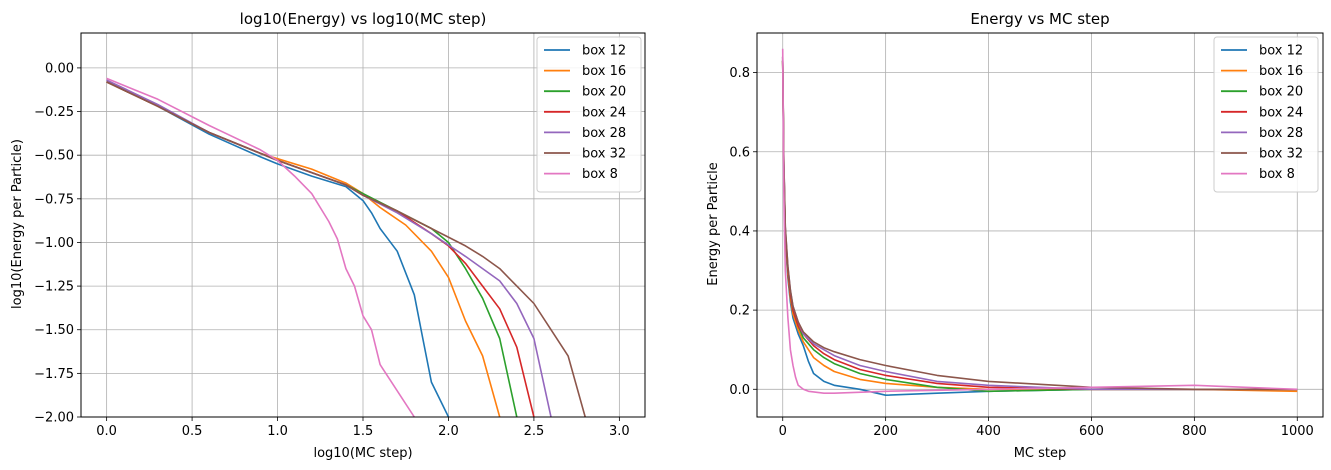  Describe the element at coordinates (739, 390) in the screenshot. I see `right-y-tick-label: 0.0` at that location.